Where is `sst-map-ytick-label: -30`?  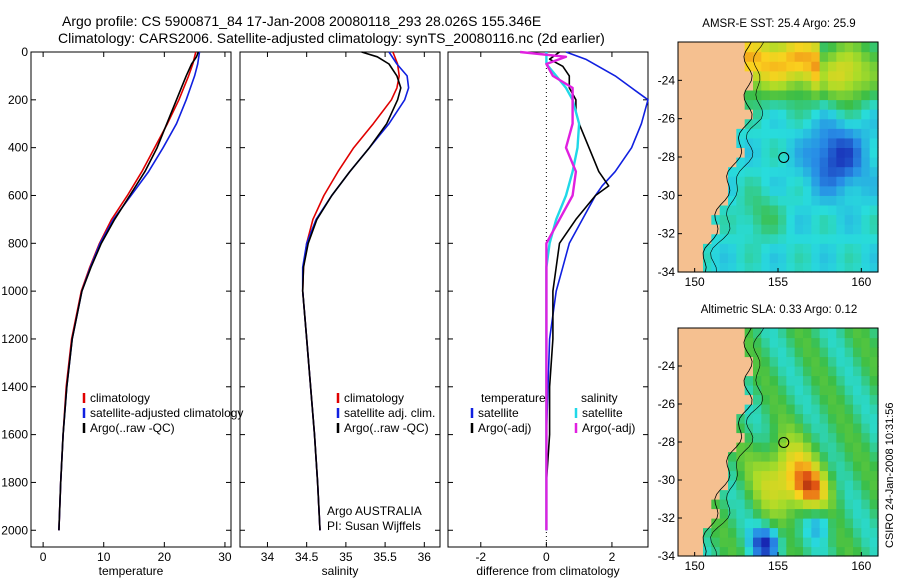 sst-map-ytick-label: -30 is located at coordinates (667, 195).